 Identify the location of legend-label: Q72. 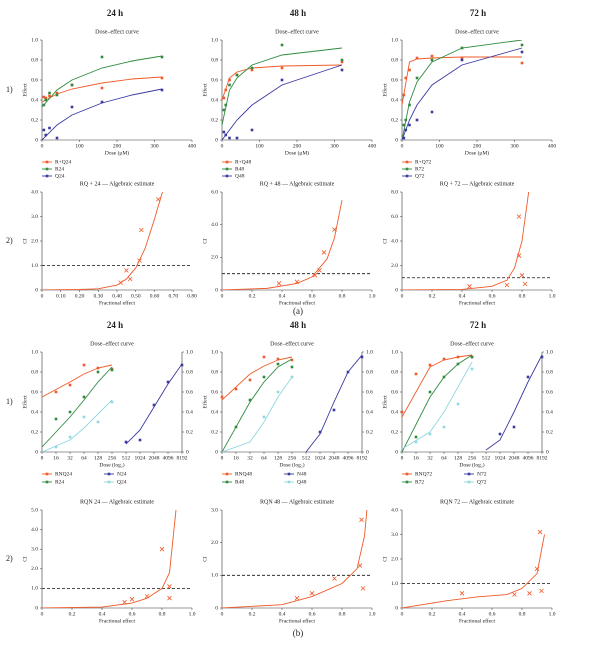
(482, 482).